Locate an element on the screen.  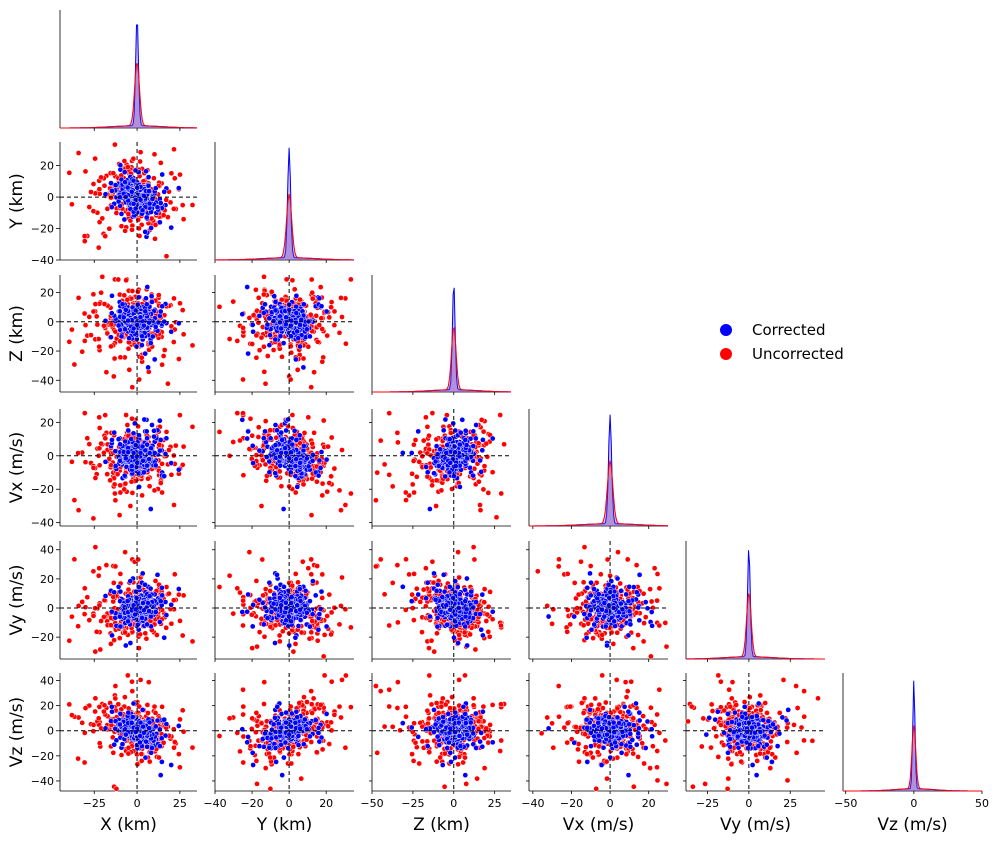
panel-vy-vs-y is located at coordinates (283, 601).